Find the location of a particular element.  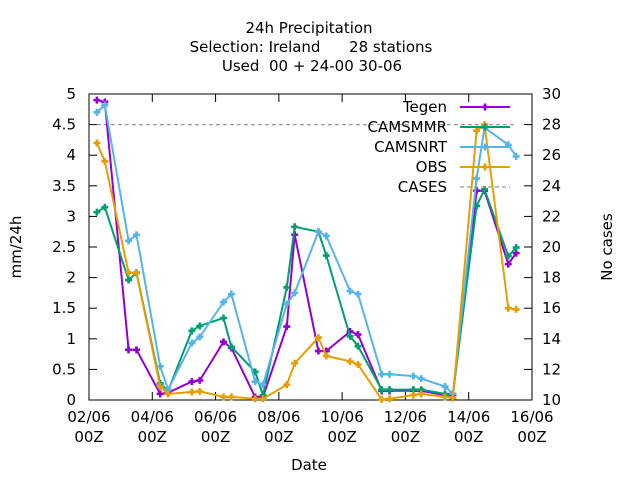

y2-tick-label: 12 is located at coordinates (551, 369).